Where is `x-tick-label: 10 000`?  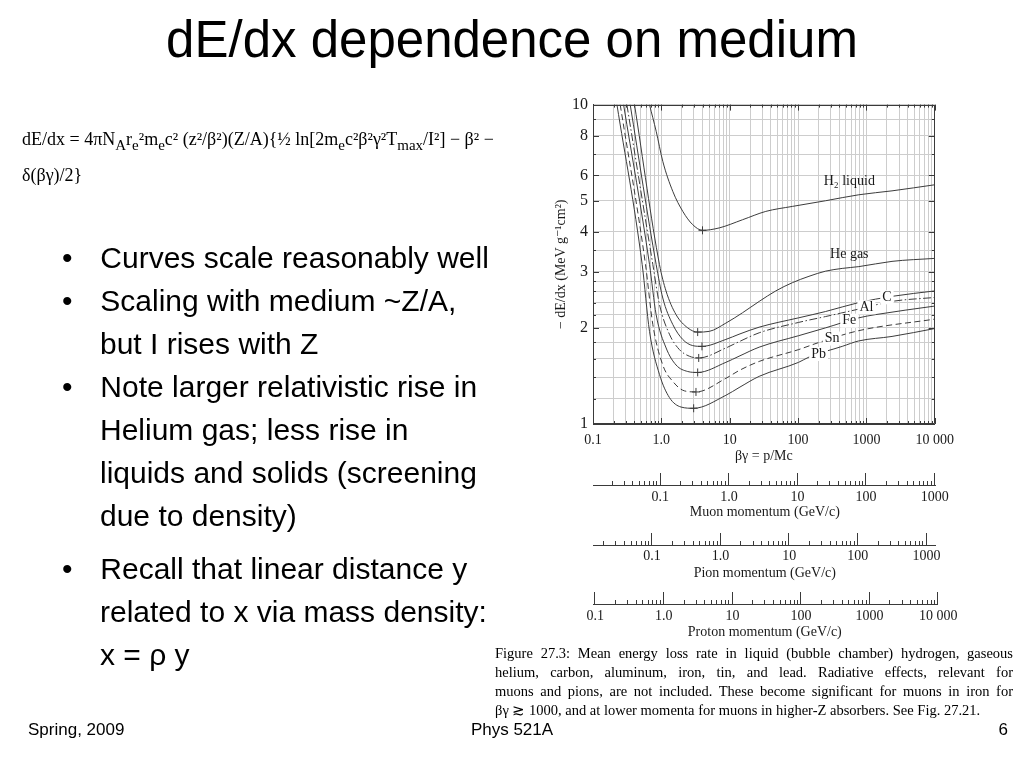 x-tick-label: 10 000 is located at coordinates (934, 440).